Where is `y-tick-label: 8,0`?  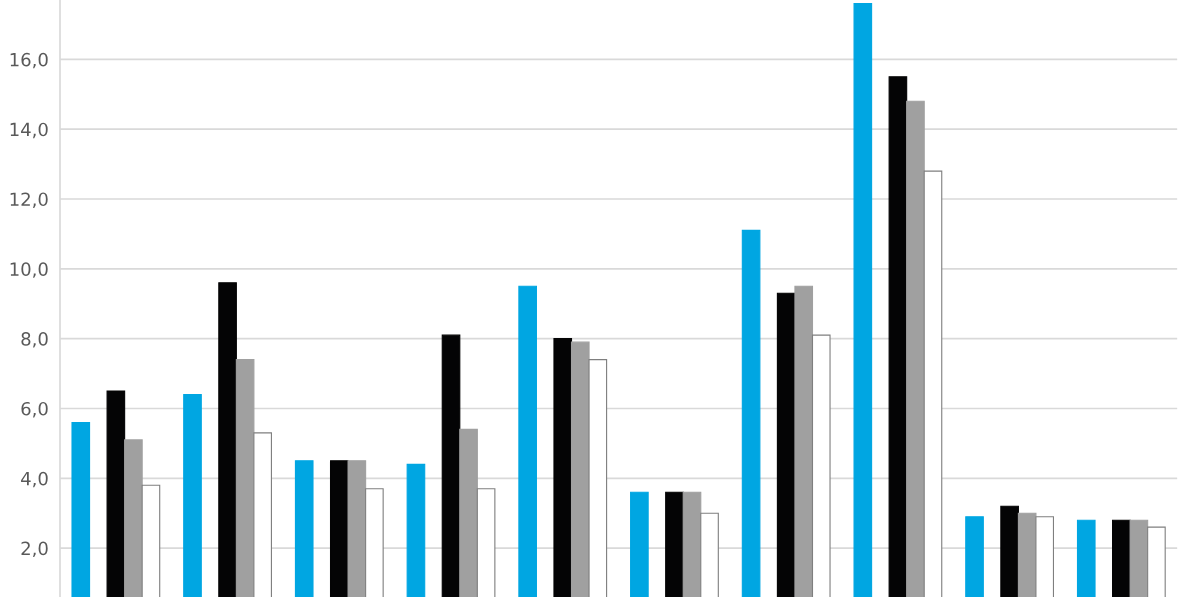
y-tick-label: 8,0 is located at coordinates (34, 340).